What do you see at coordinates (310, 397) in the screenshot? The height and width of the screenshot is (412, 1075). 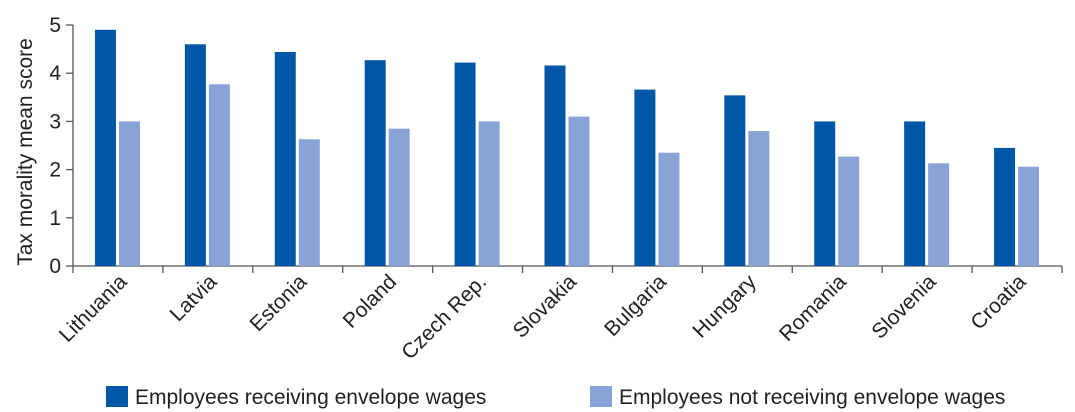 I see `legend-label: Employees receiving envelope wages` at bounding box center [310, 397].